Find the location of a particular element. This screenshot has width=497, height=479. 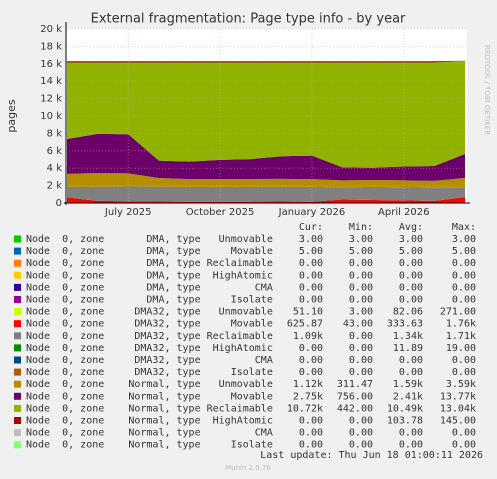

legend-label: Node 0, zone Normal, type Unmovable is located at coordinates (149, 384).